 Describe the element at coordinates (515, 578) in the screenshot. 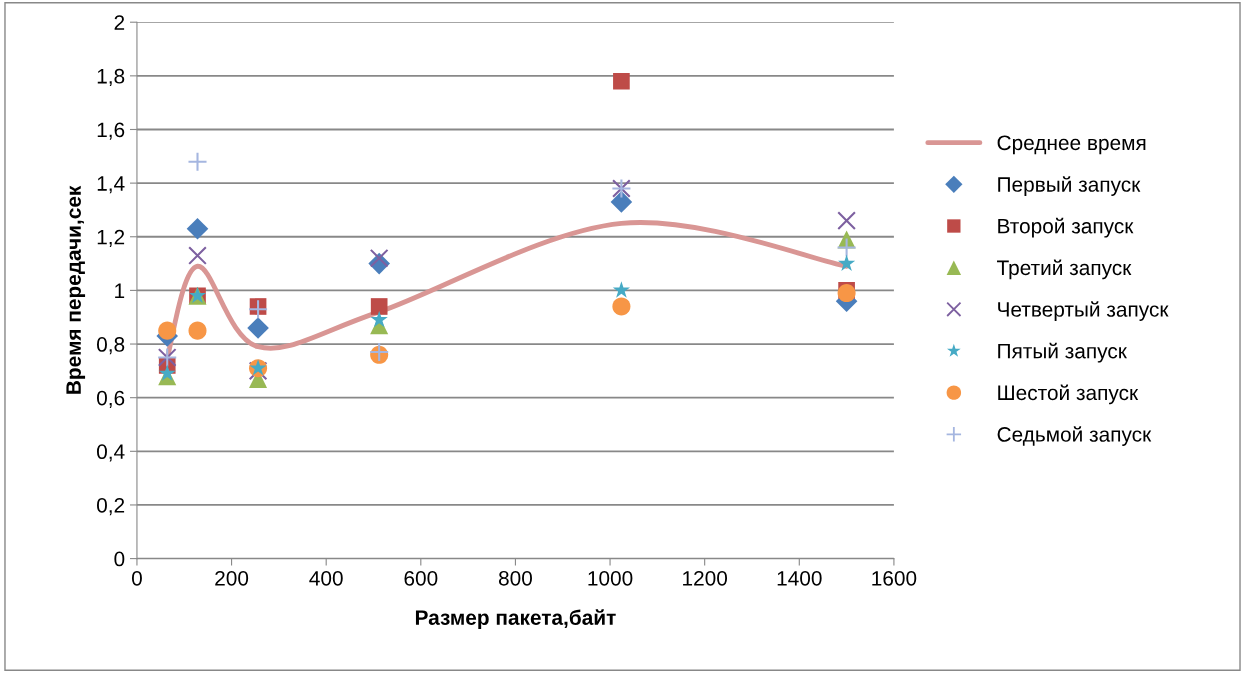

I see `x-tick-label: 800` at that location.